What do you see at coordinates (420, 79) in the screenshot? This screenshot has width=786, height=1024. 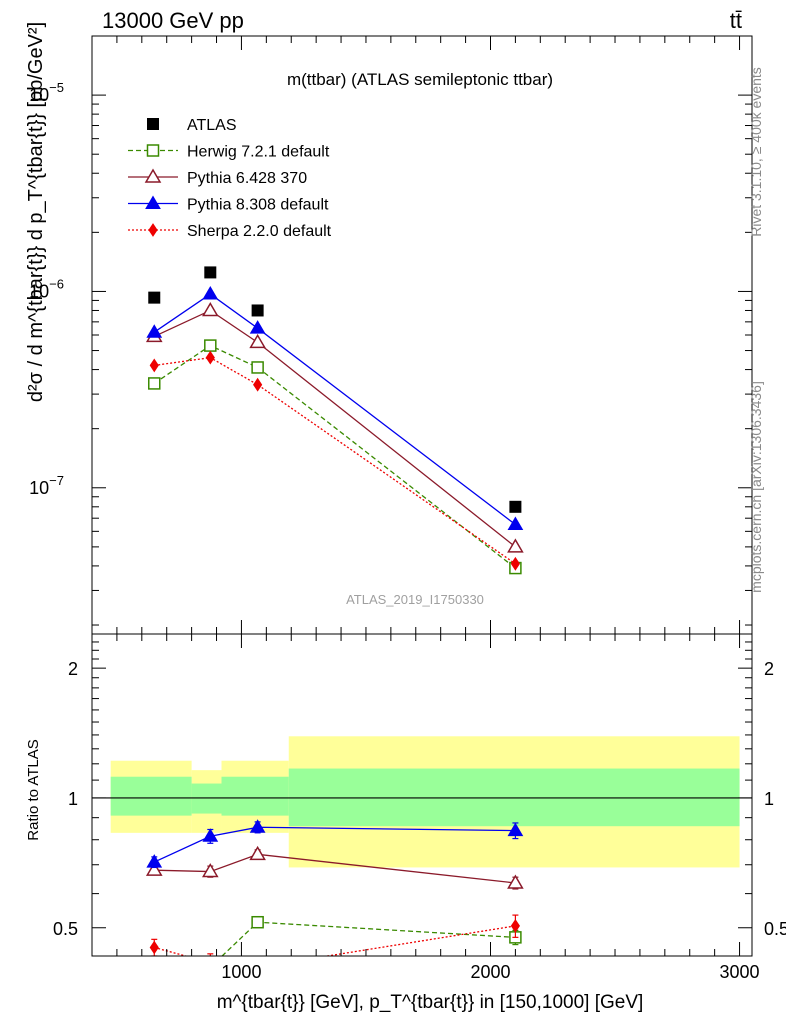 I see `plot-title: m(ttbar) (ATLAS semileptonic ttbar)` at bounding box center [420, 79].